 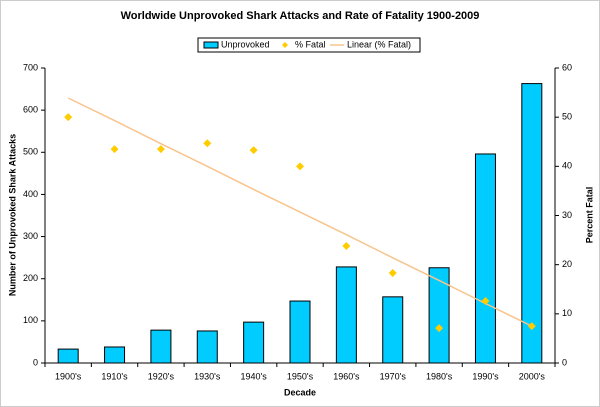 I want to click on y-tick-label: 600, so click(x=30, y=110).